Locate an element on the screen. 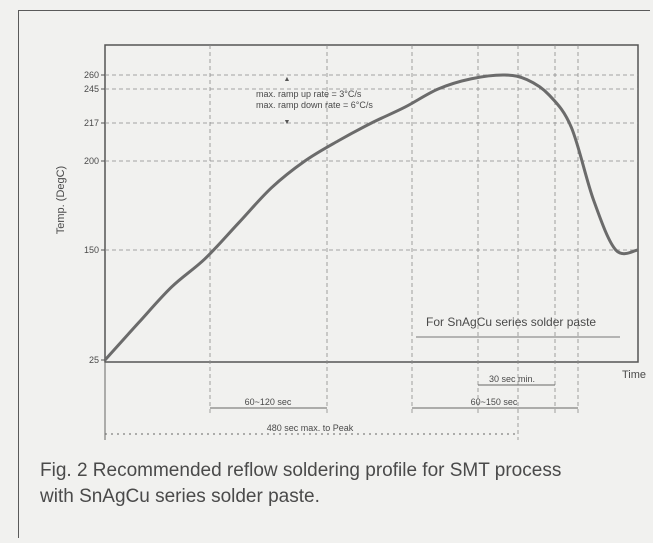 The height and width of the screenshot is (543, 653). dim-60-150-text: 60~150 sec is located at coordinates (494, 402).